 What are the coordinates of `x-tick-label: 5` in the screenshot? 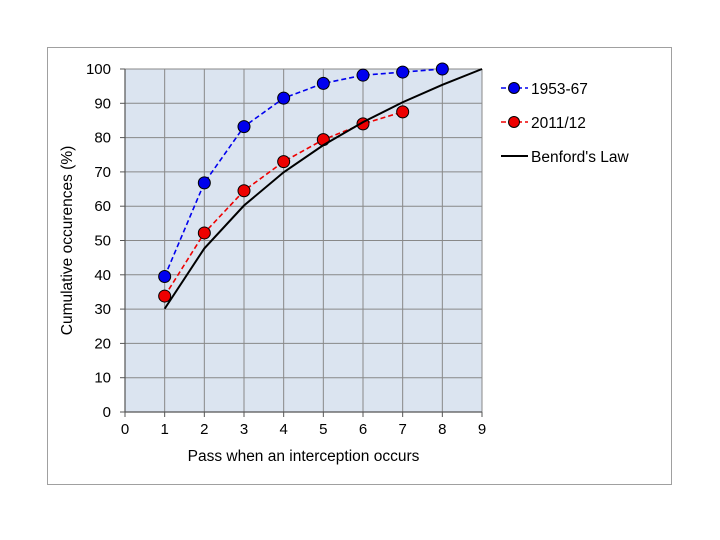 It's located at (323, 429).